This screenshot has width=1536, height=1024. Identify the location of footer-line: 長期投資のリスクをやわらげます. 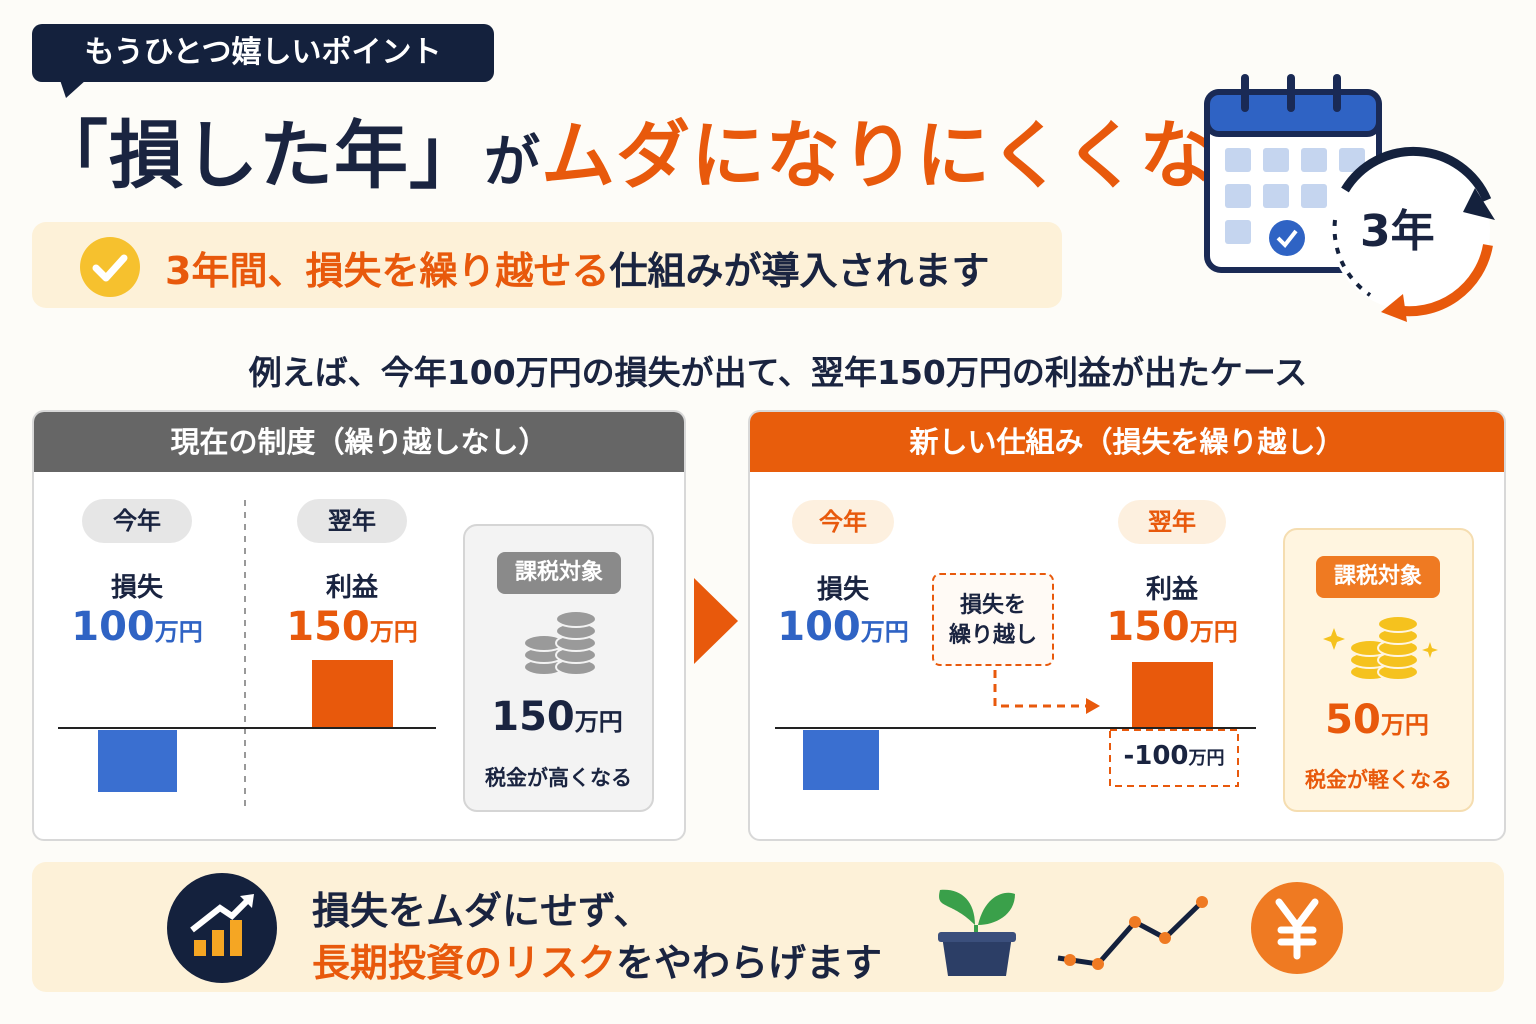
(597, 959).